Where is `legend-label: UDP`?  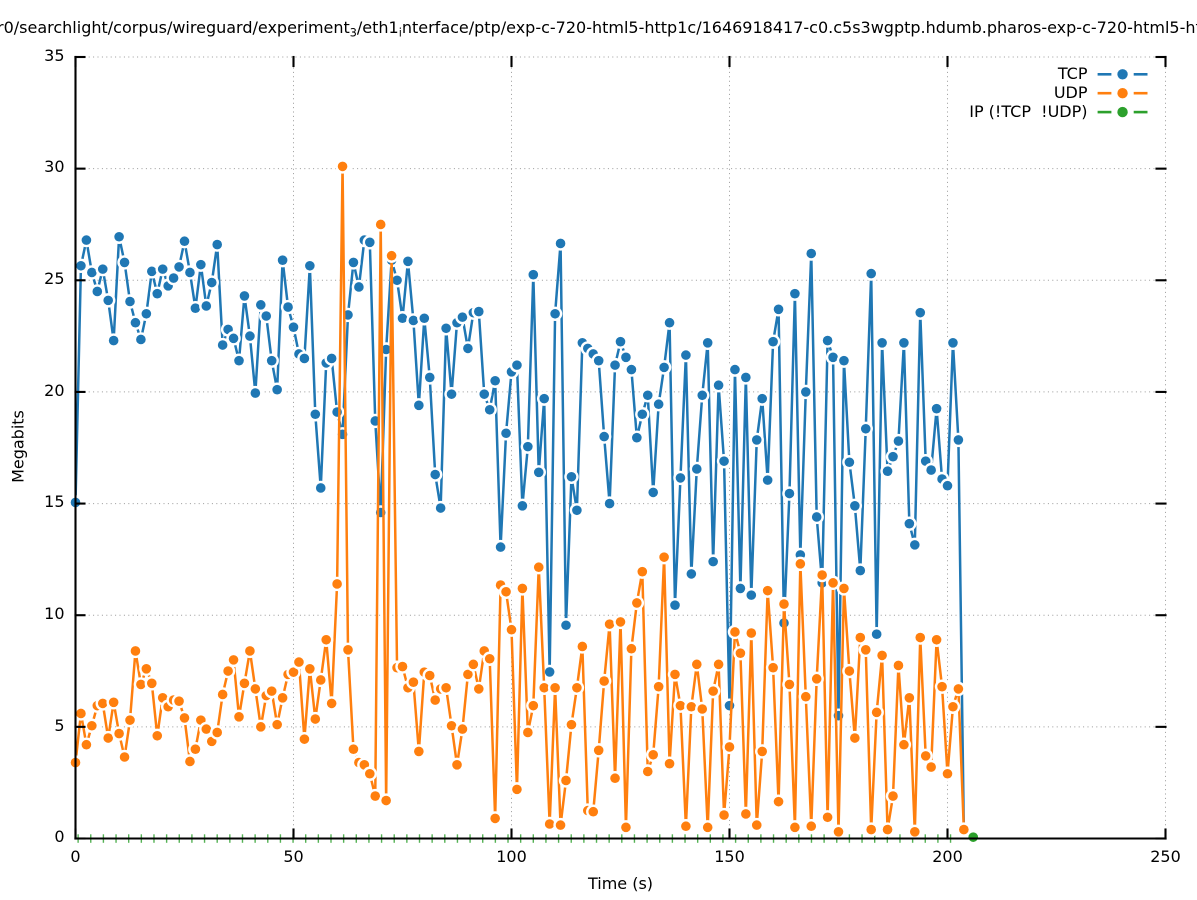
legend-label: UDP is located at coordinates (1070, 93).